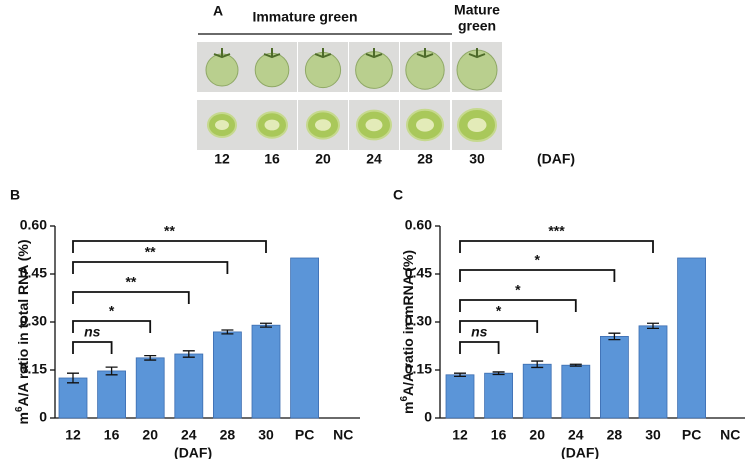  Describe the element at coordinates (323, 159) in the screenshot. I see `day-label: 20` at that location.